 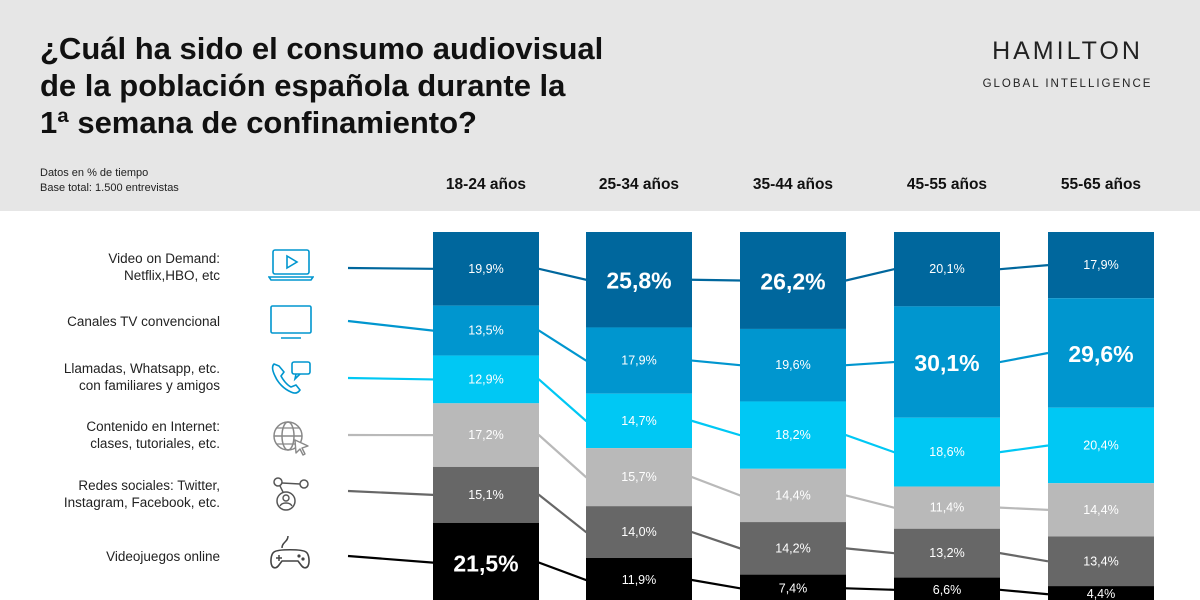 I want to click on value-label: 14,7%, so click(x=638, y=421).